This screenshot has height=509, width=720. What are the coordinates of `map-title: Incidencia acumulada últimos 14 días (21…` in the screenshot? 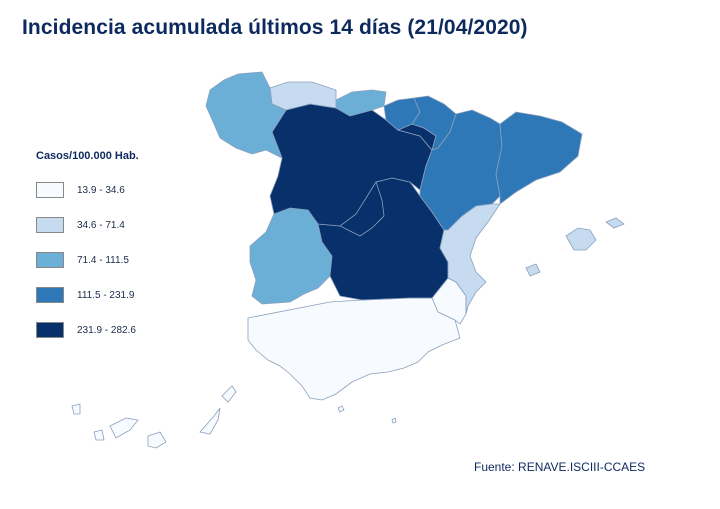 It's located at (275, 27).